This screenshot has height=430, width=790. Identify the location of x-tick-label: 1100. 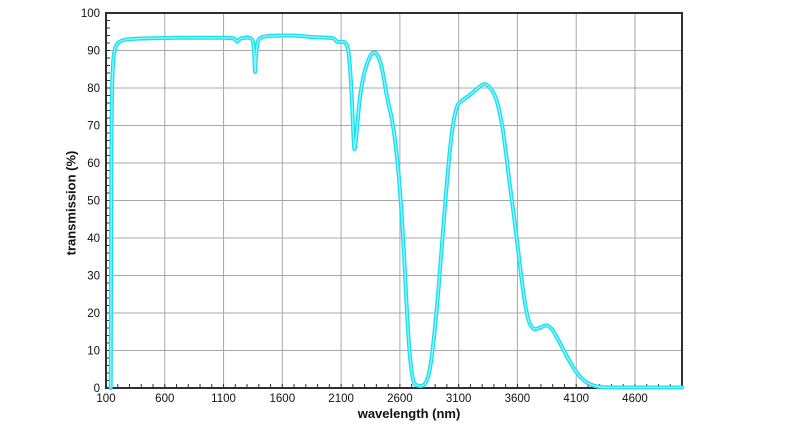
(223, 399).